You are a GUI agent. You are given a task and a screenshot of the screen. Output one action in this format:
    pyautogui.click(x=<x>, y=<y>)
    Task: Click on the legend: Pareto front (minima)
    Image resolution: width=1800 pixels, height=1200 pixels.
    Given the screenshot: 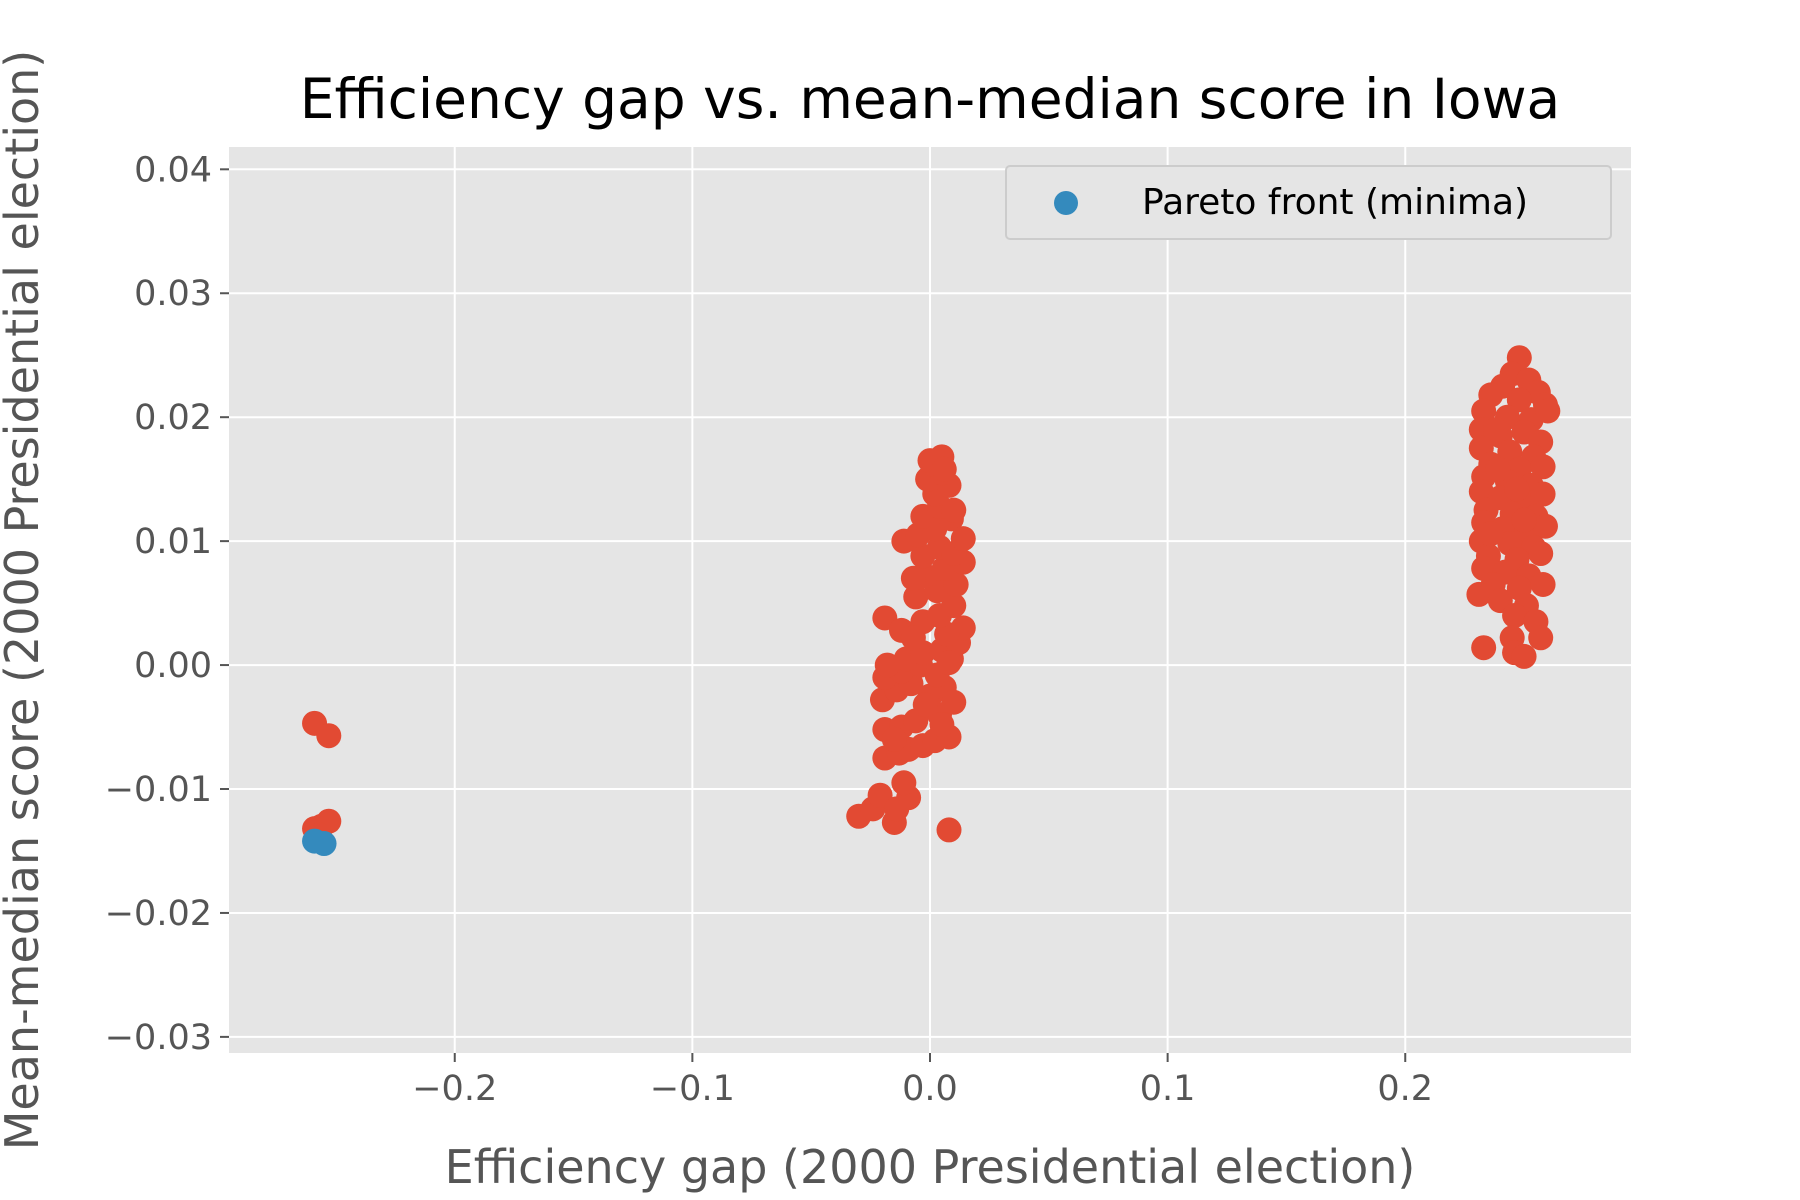 What is the action you would take?
    pyautogui.click(x=1308, y=202)
    